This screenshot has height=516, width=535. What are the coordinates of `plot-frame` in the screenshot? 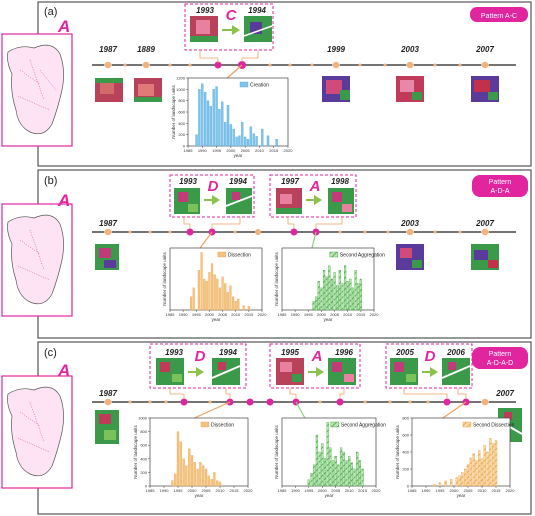 It's located at (216, 279).